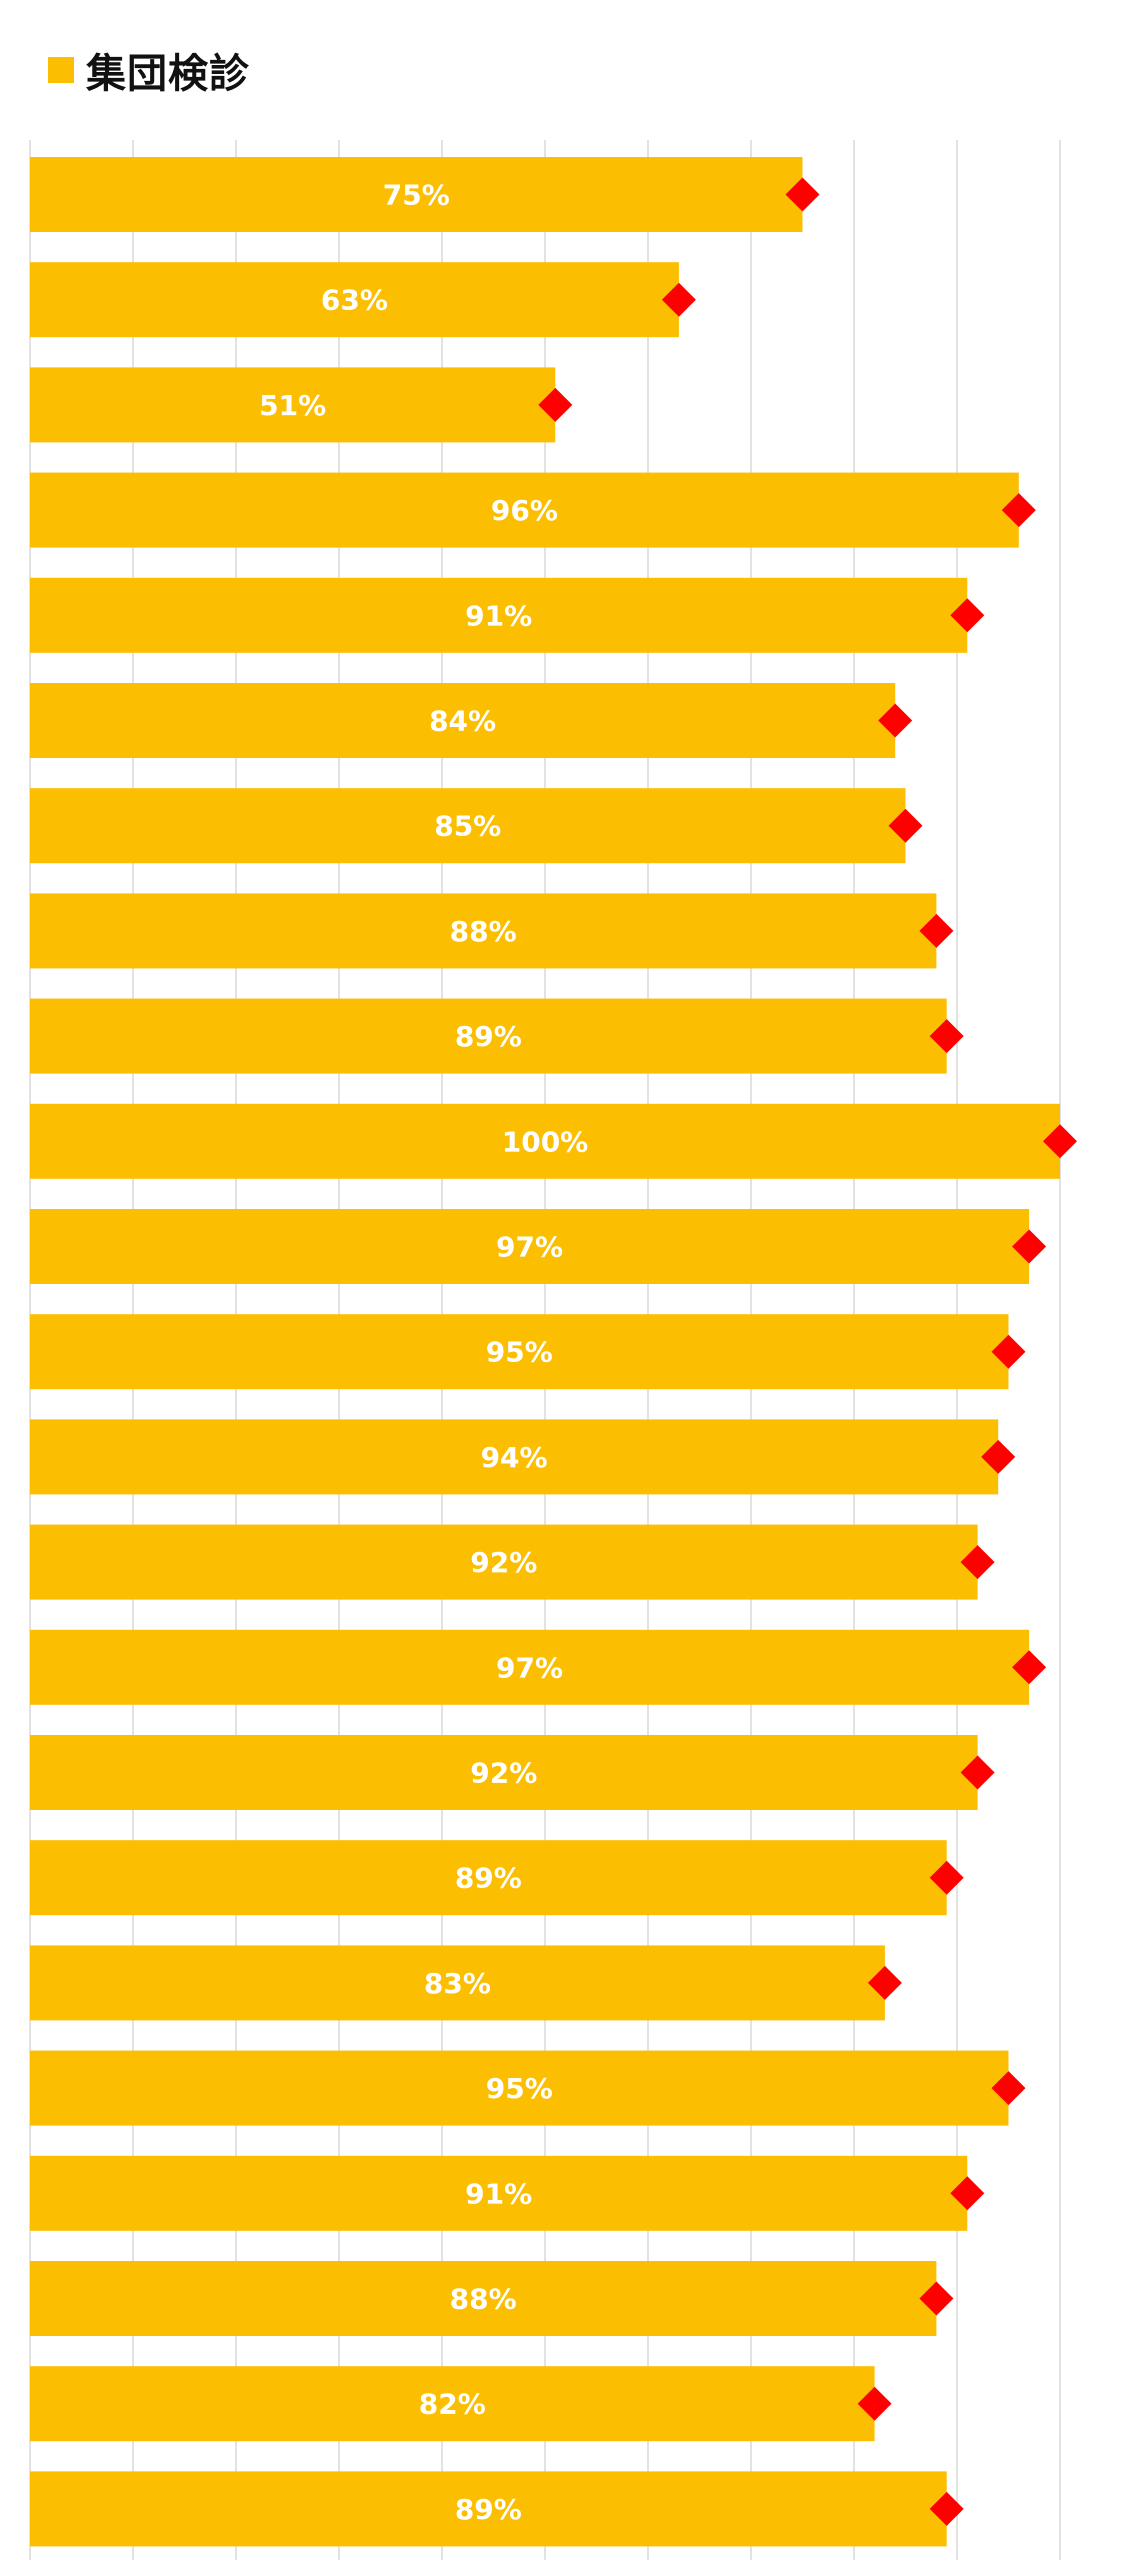  I want to click on bar-label-4: 96%, so click(524, 510).